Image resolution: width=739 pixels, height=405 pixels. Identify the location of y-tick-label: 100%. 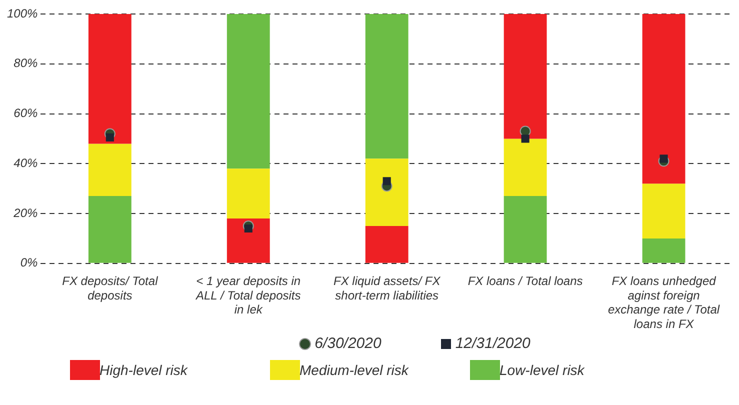
(22, 13).